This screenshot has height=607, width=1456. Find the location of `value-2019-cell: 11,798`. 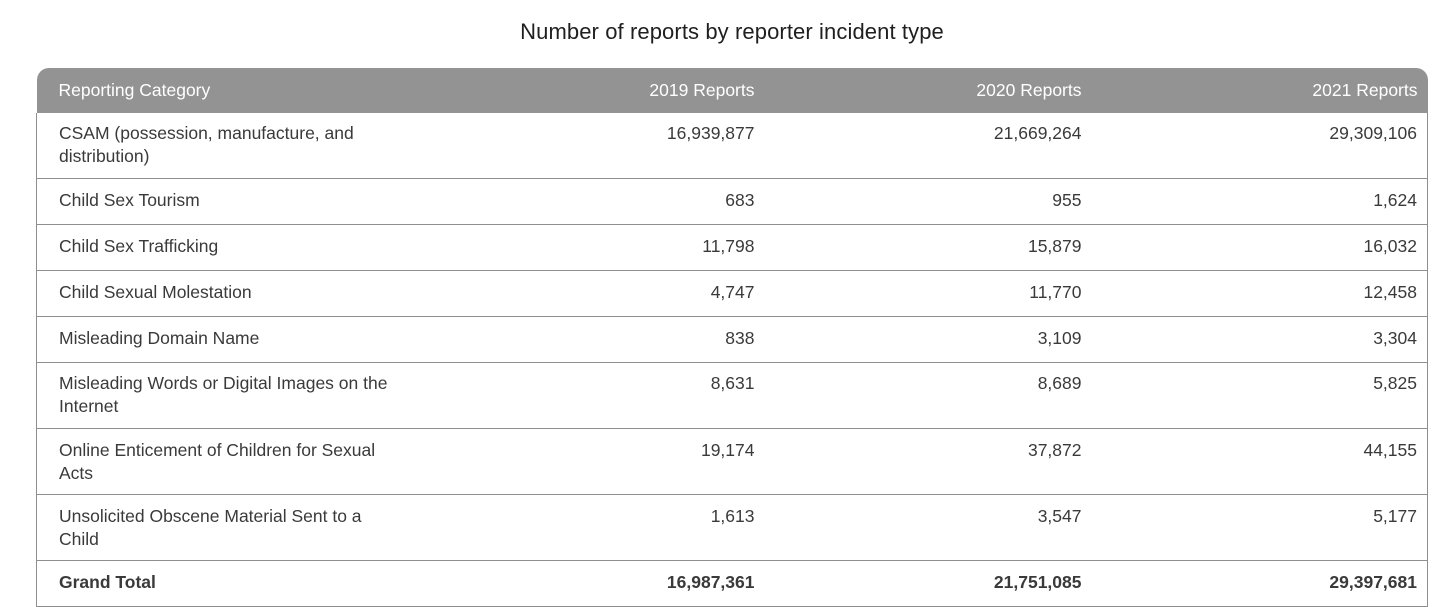

value-2019-cell: 11,798 is located at coordinates (610, 247).